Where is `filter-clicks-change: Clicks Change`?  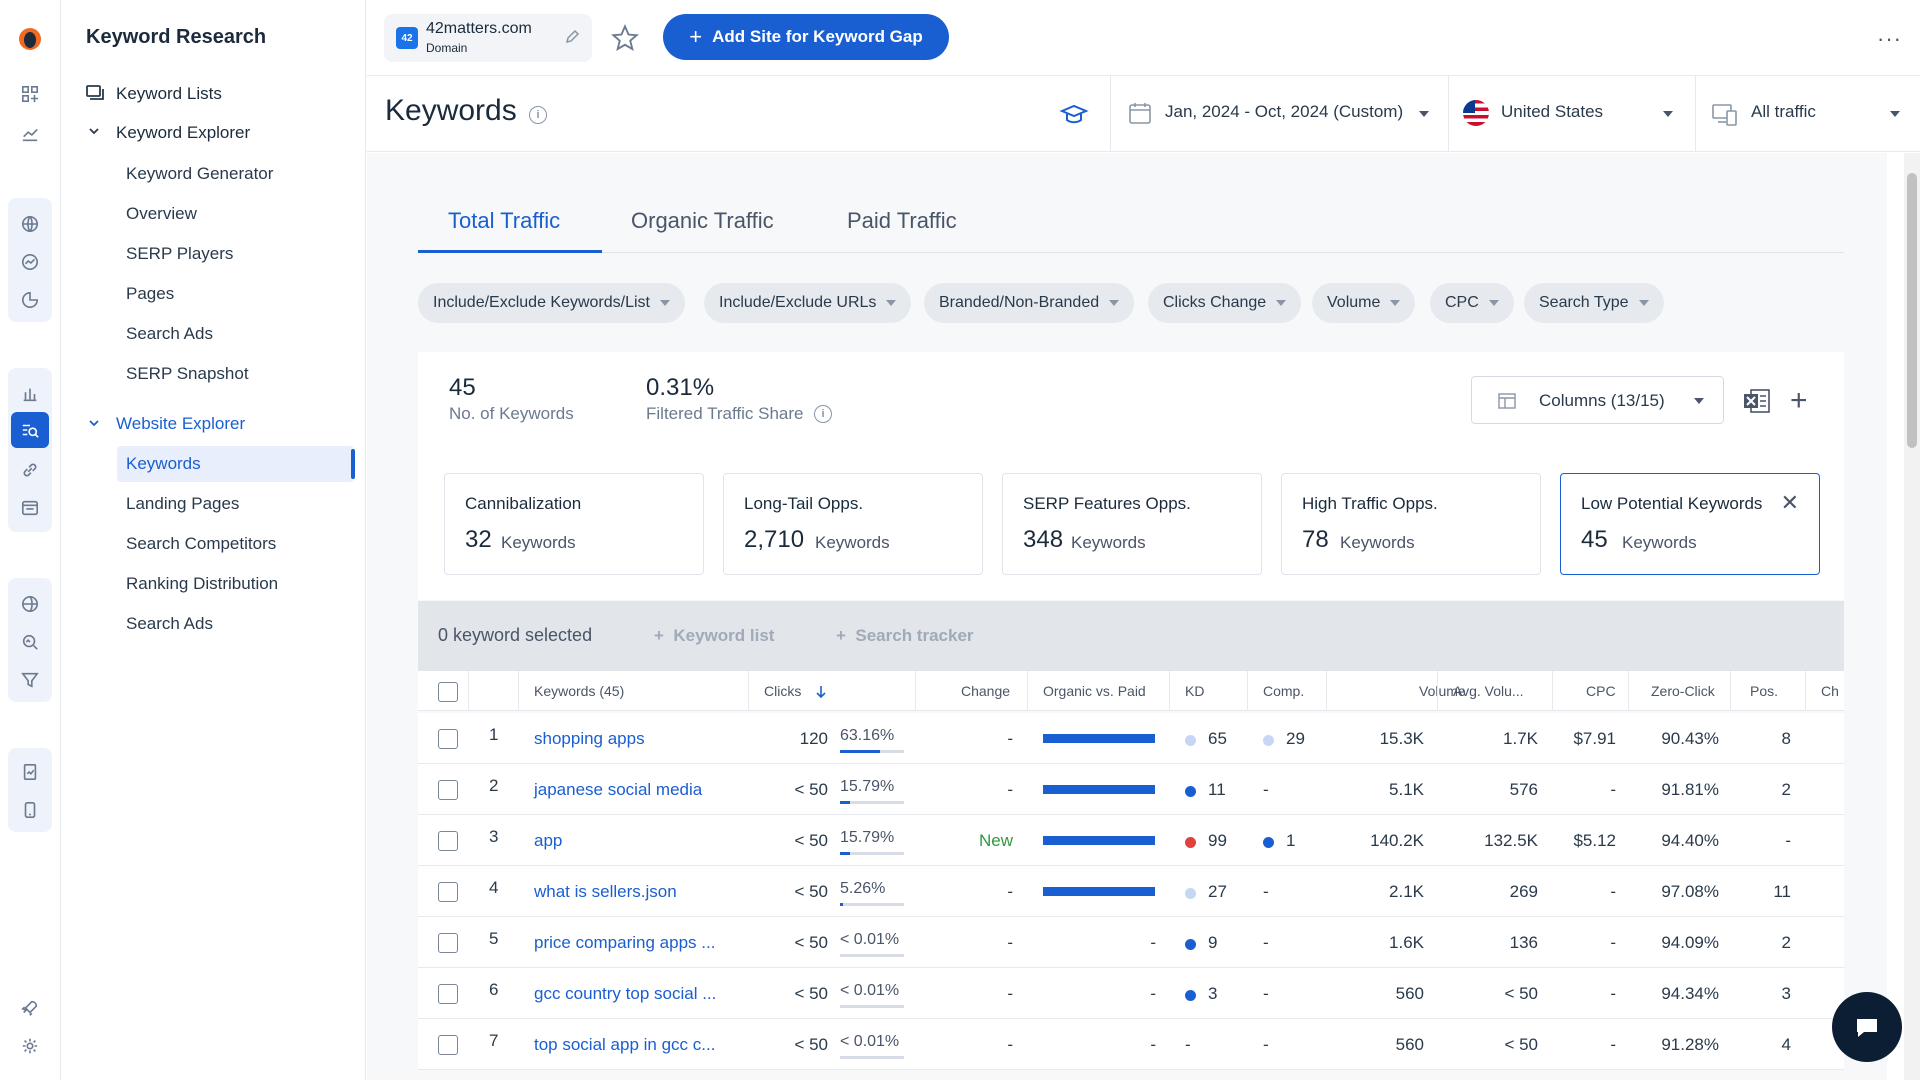
filter-clicks-change: Clicks Change is located at coordinates (1225, 303).